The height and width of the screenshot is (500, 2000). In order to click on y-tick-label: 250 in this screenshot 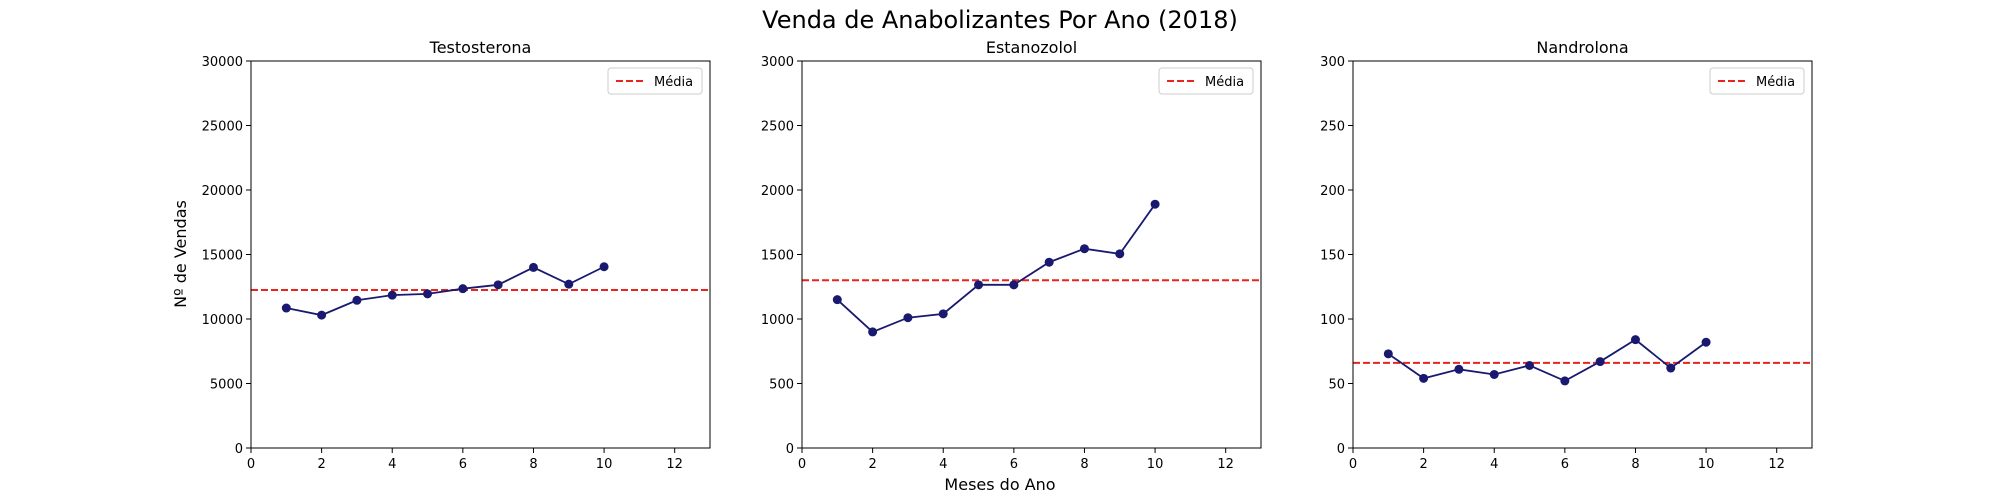, I will do `click(1332, 127)`.